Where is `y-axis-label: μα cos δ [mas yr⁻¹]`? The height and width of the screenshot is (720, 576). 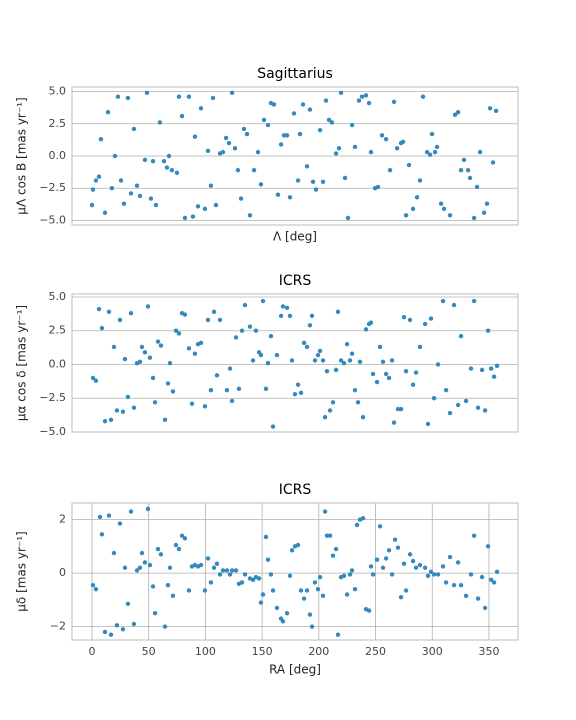 y-axis-label: μα cos δ [mas yr⁻¹] is located at coordinates (22, 363).